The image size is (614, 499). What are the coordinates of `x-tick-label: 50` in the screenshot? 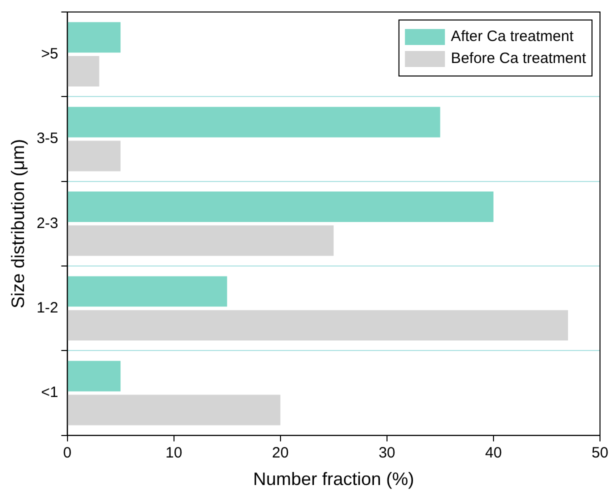 It's located at (600, 453).